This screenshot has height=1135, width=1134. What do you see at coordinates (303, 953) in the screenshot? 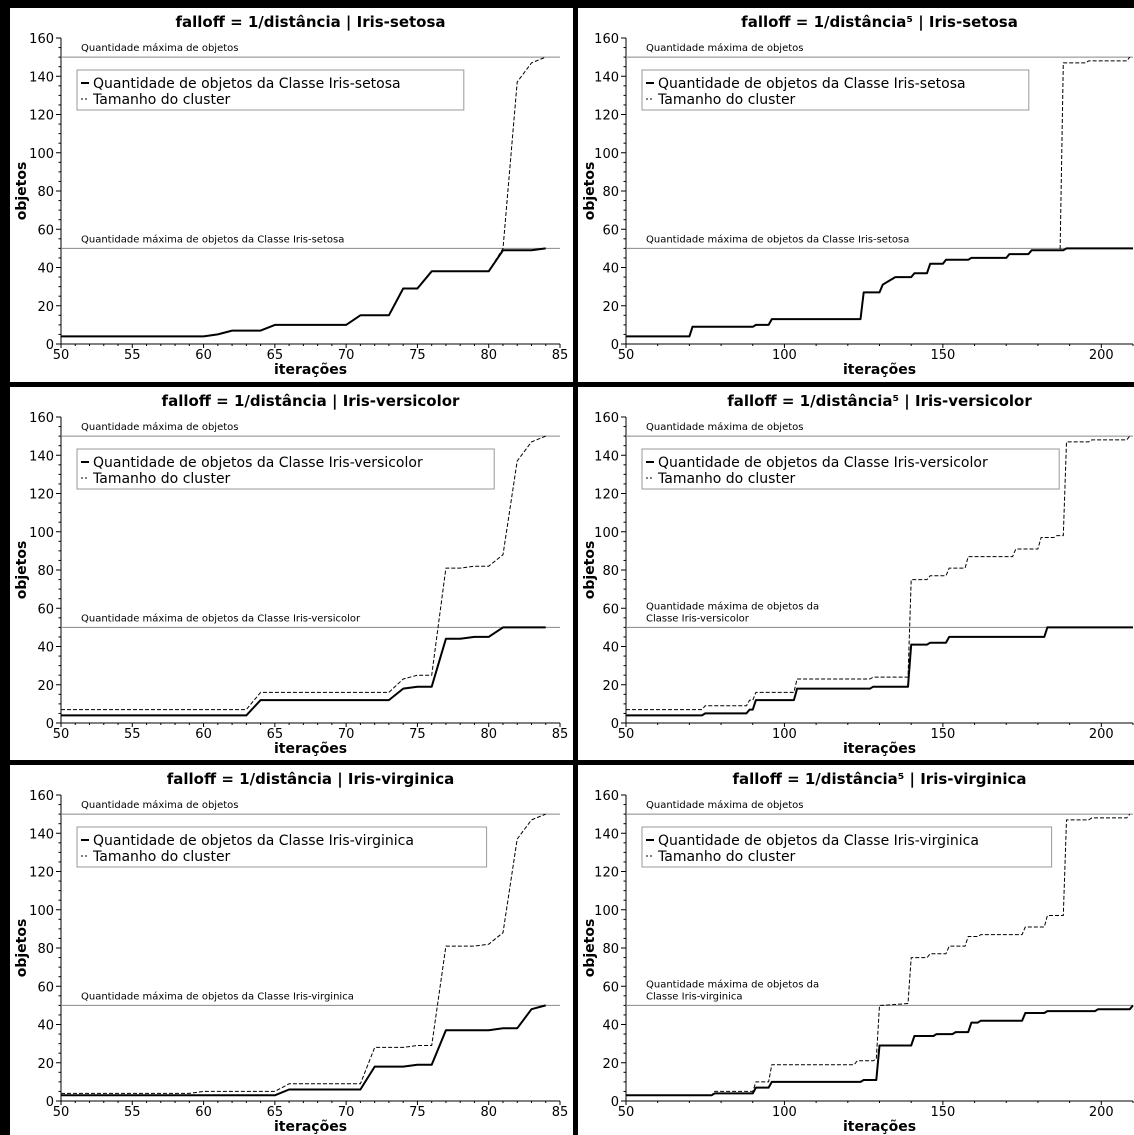
I see `series-line-cluster-size` at bounding box center [303, 953].